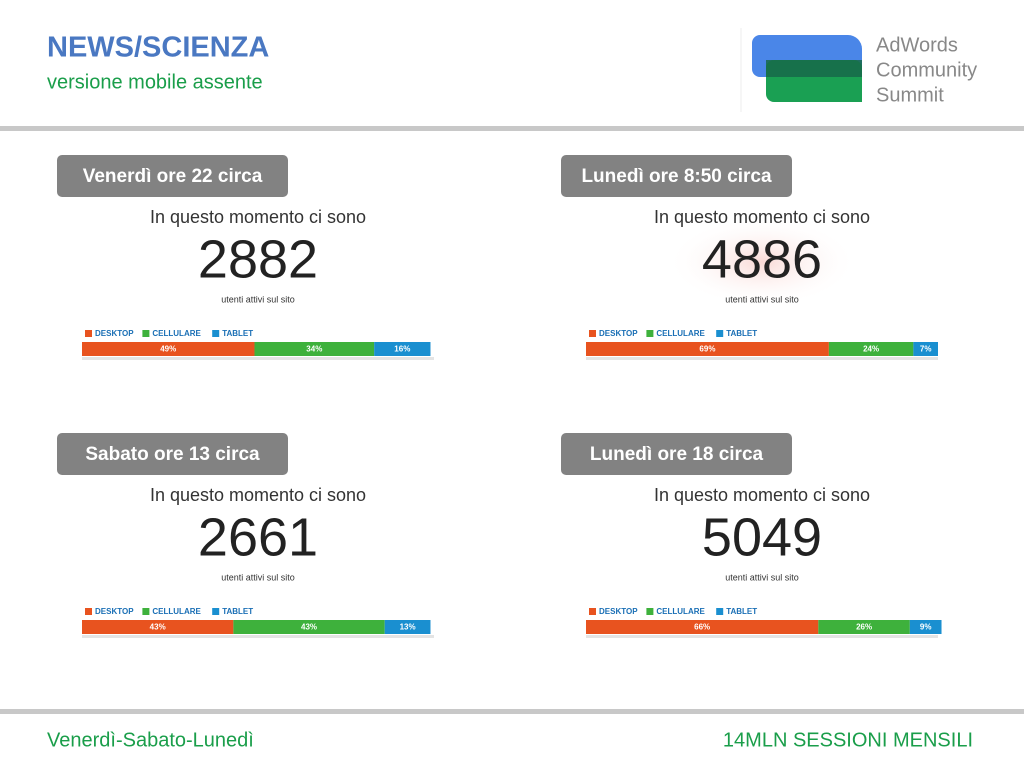 This screenshot has width=1024, height=768. Describe the element at coordinates (762, 259) in the screenshot. I see `active-count: 4886` at that location.